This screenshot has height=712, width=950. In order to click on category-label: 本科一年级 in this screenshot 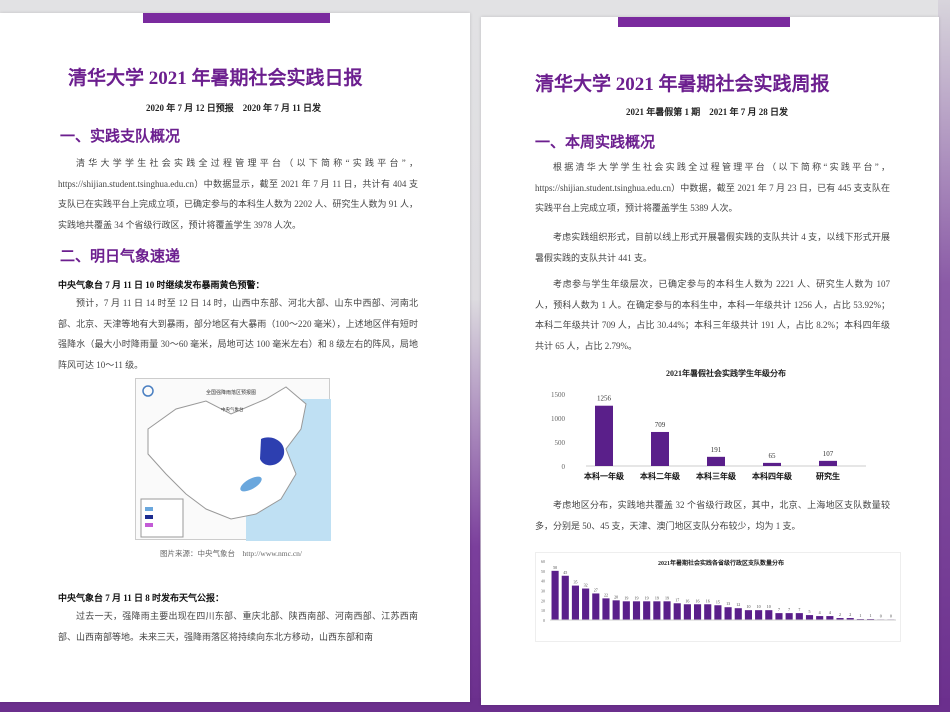, I will do `click(604, 476)`.